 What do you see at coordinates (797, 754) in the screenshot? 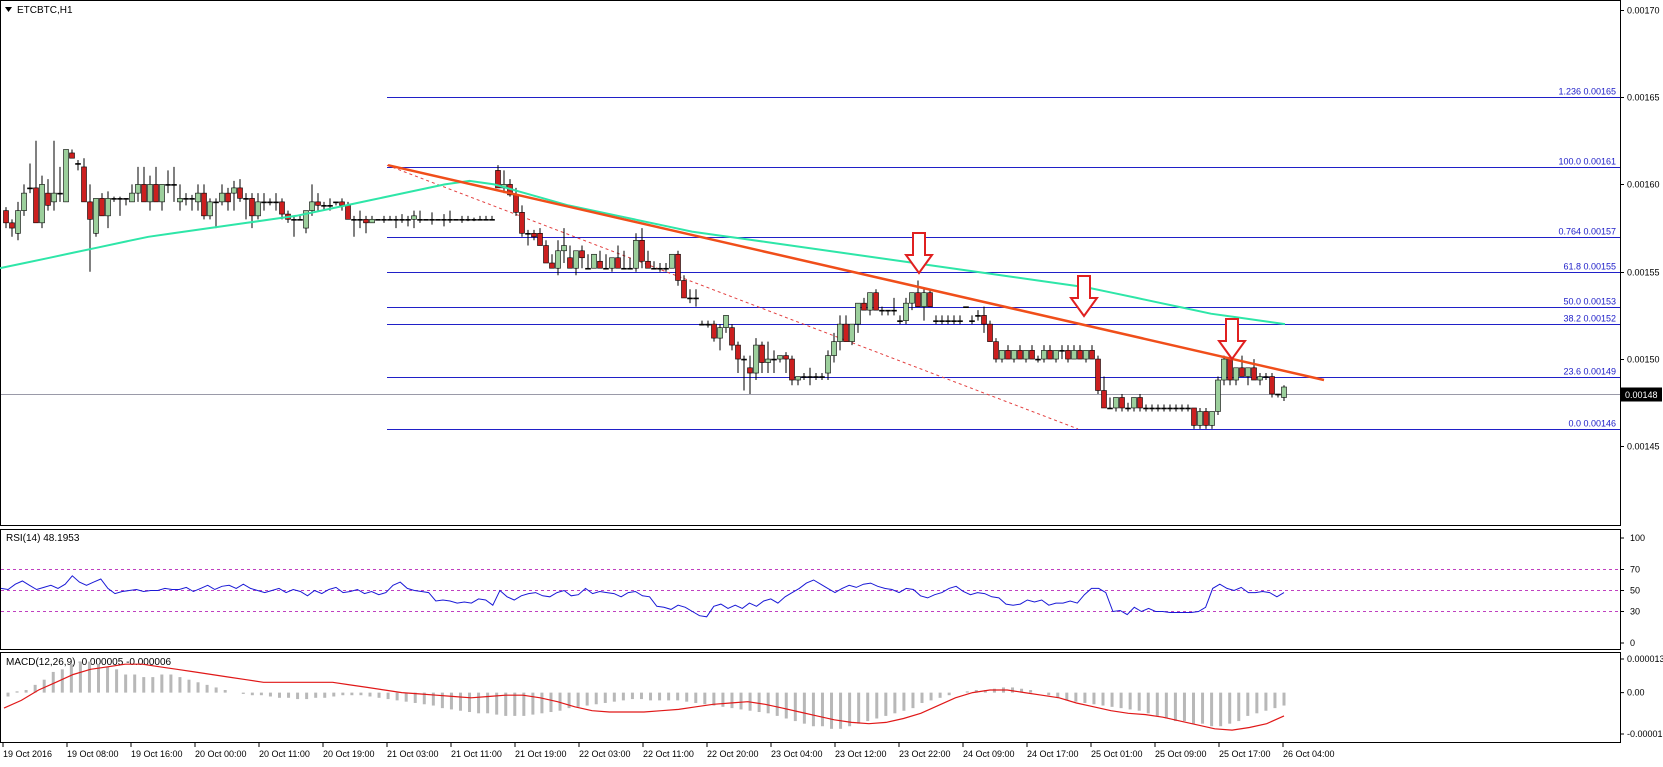
I see `time-tick-label: 23 Oct 04:00` at bounding box center [797, 754].